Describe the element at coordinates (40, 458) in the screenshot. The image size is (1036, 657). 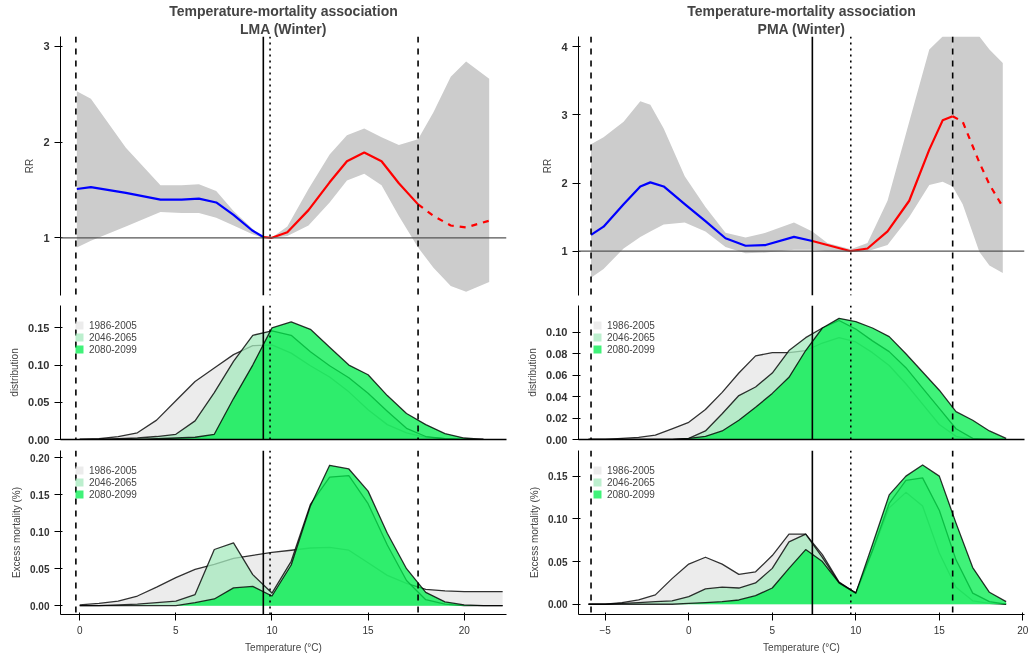
I see `y-tick-label: 0.20` at that location.